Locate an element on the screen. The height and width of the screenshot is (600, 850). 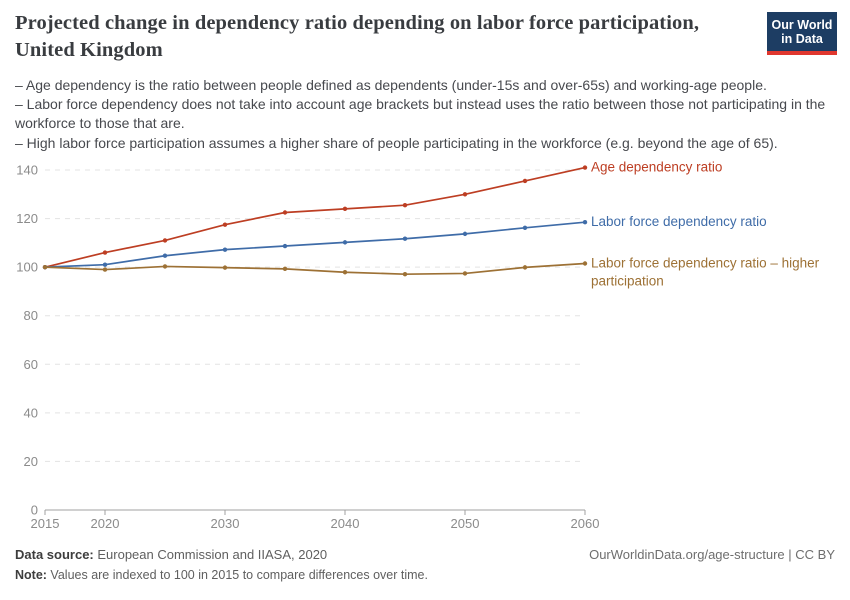
x-tick-label-2030: 2030 is located at coordinates (225, 523).